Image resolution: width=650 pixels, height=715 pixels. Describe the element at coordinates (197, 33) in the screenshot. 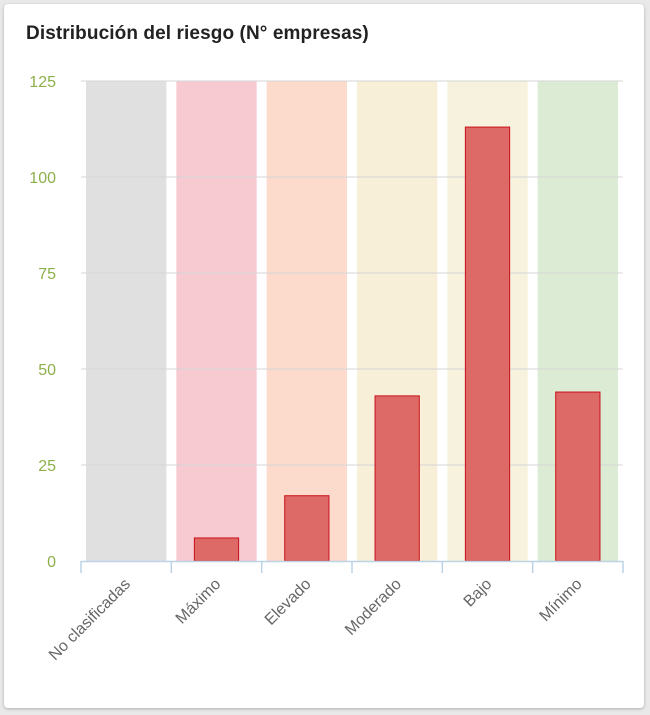

I see `chart-title: Distribución del riesgo (N° empresas)` at that location.